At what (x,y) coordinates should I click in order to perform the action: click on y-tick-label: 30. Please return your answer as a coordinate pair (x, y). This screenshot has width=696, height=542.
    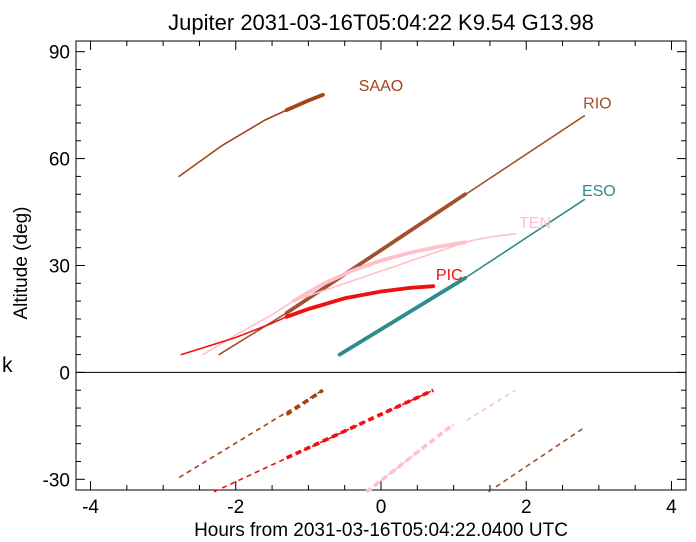
    Looking at the image, I should click on (59, 267).